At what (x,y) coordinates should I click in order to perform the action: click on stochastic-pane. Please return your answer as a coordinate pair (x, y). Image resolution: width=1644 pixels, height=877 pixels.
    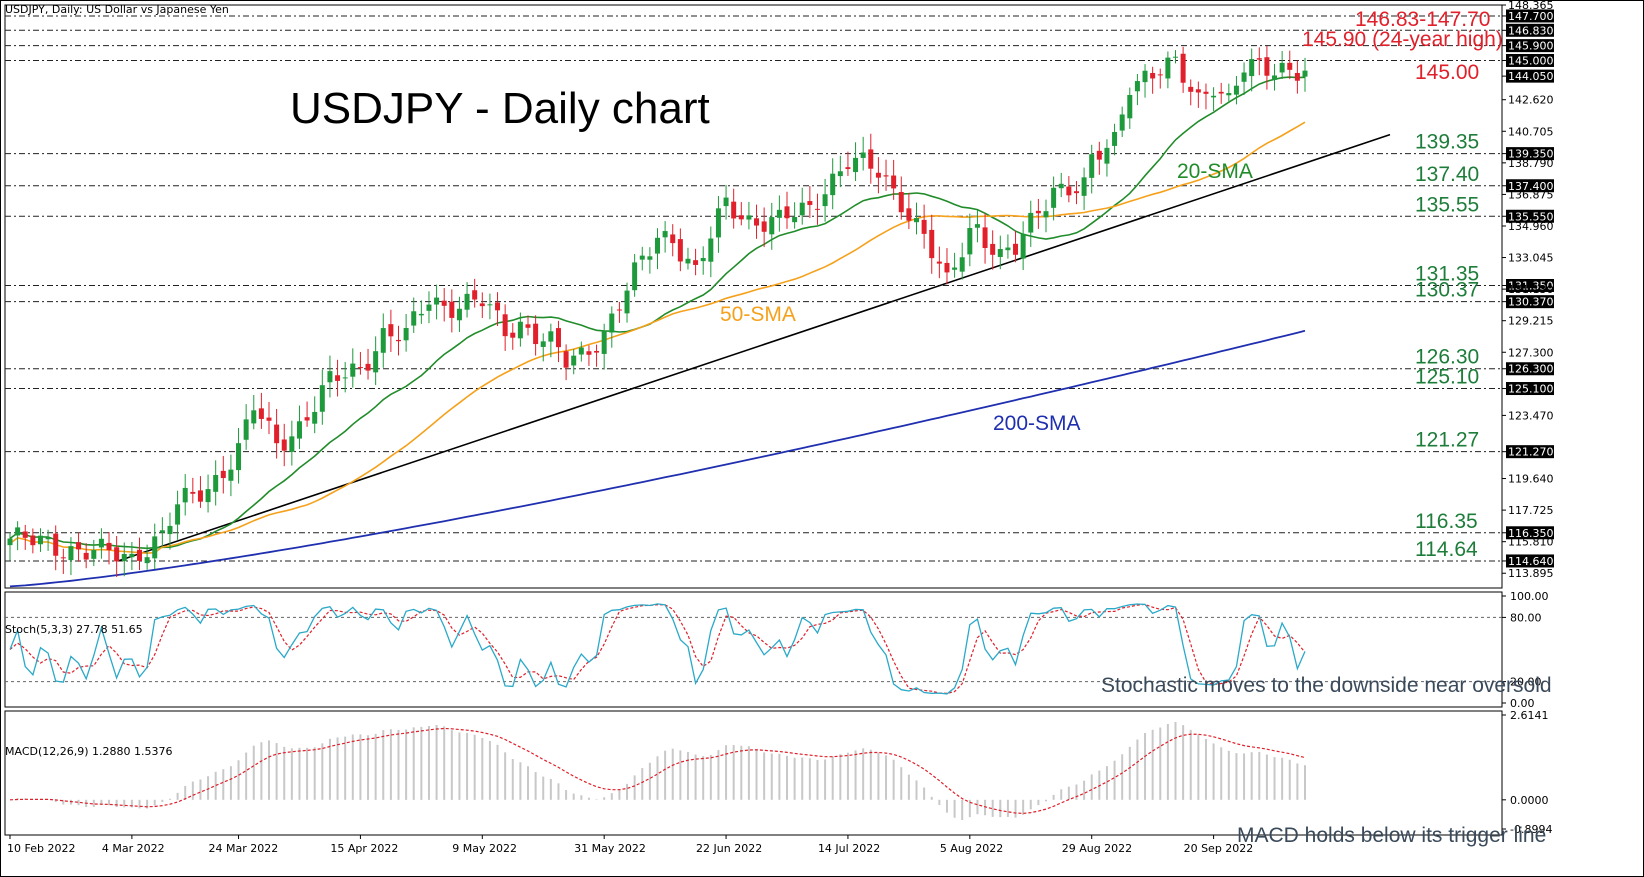
    Looking at the image, I should click on (753, 649).